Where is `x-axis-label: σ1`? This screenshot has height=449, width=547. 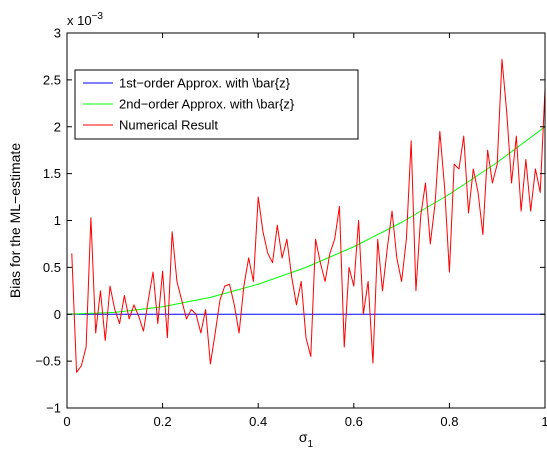 x-axis-label: σ1 is located at coordinates (306, 439).